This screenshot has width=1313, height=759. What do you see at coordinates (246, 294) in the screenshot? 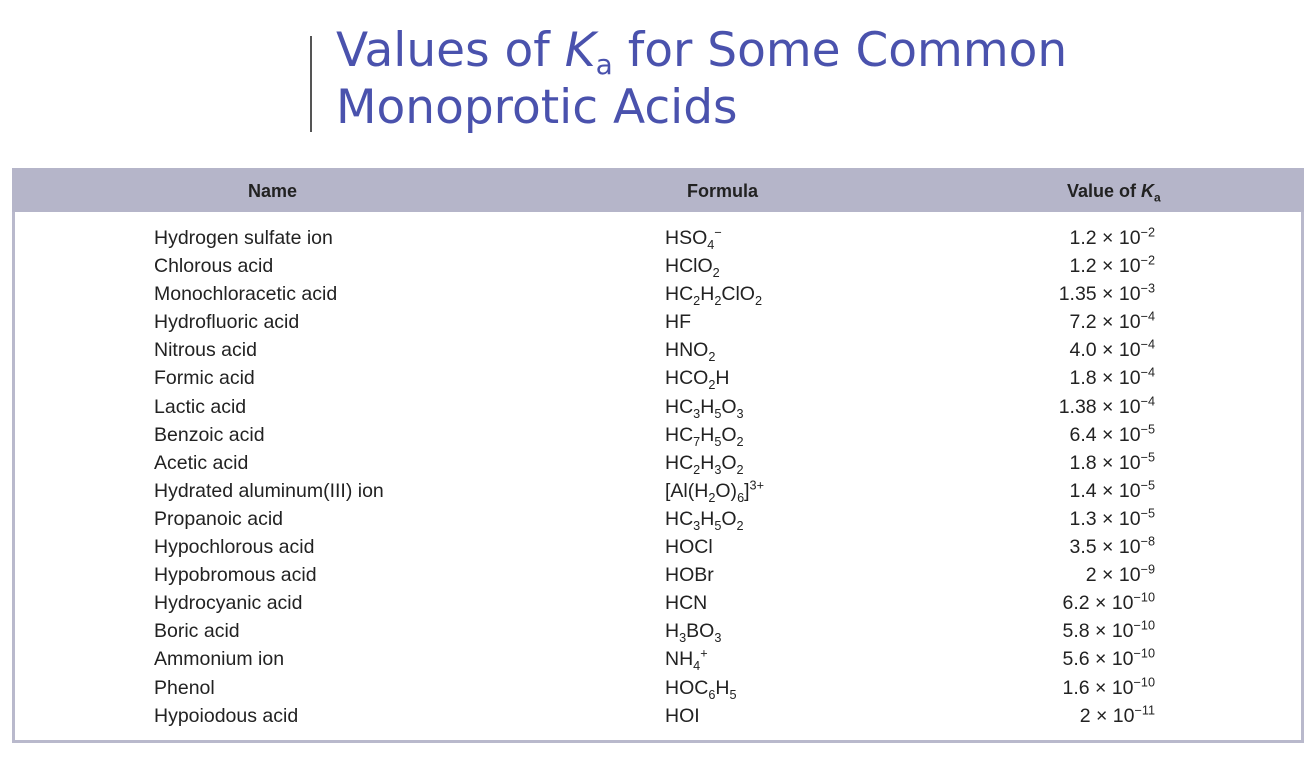
I see `acid-name: Monochloracetic acid` at bounding box center [246, 294].